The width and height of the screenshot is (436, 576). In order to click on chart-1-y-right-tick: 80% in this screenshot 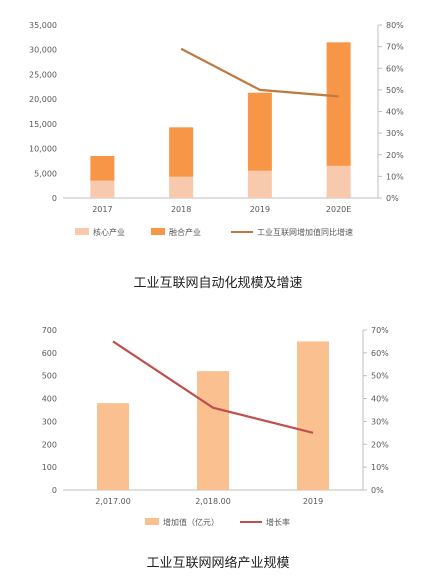, I will do `click(395, 25)`.